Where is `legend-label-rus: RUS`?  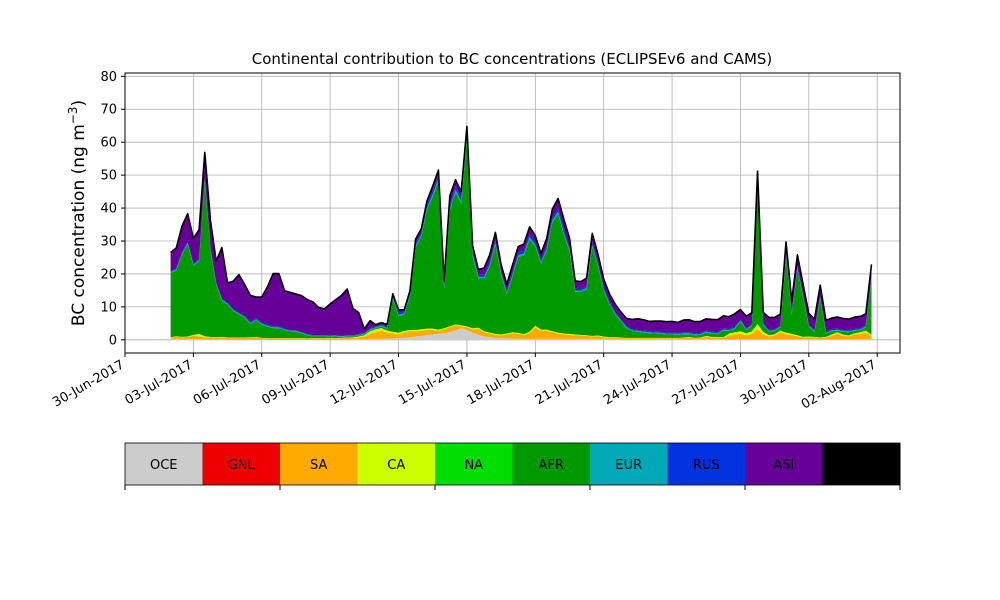
legend-label-rus: RUS is located at coordinates (706, 465).